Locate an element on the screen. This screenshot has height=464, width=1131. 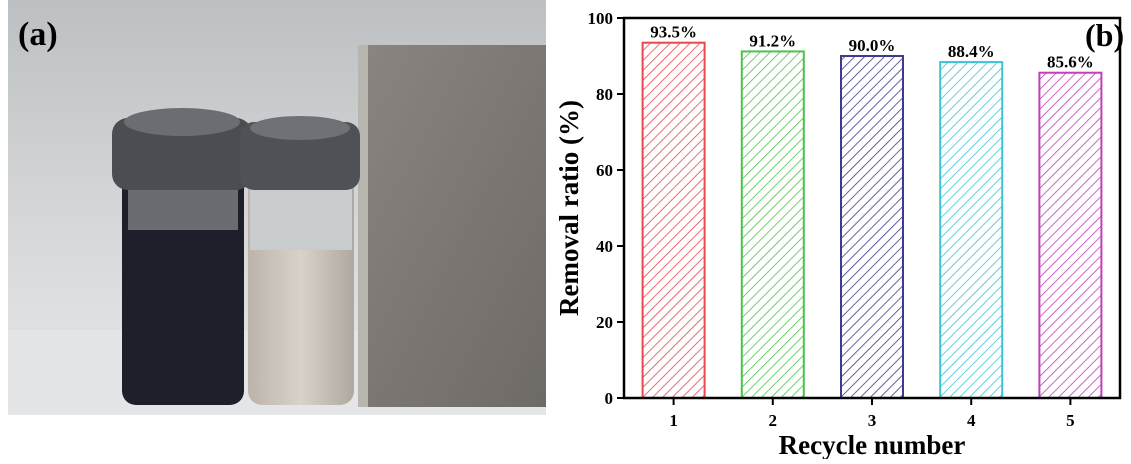
x-axis-label: Recycle number is located at coordinates (872, 444).